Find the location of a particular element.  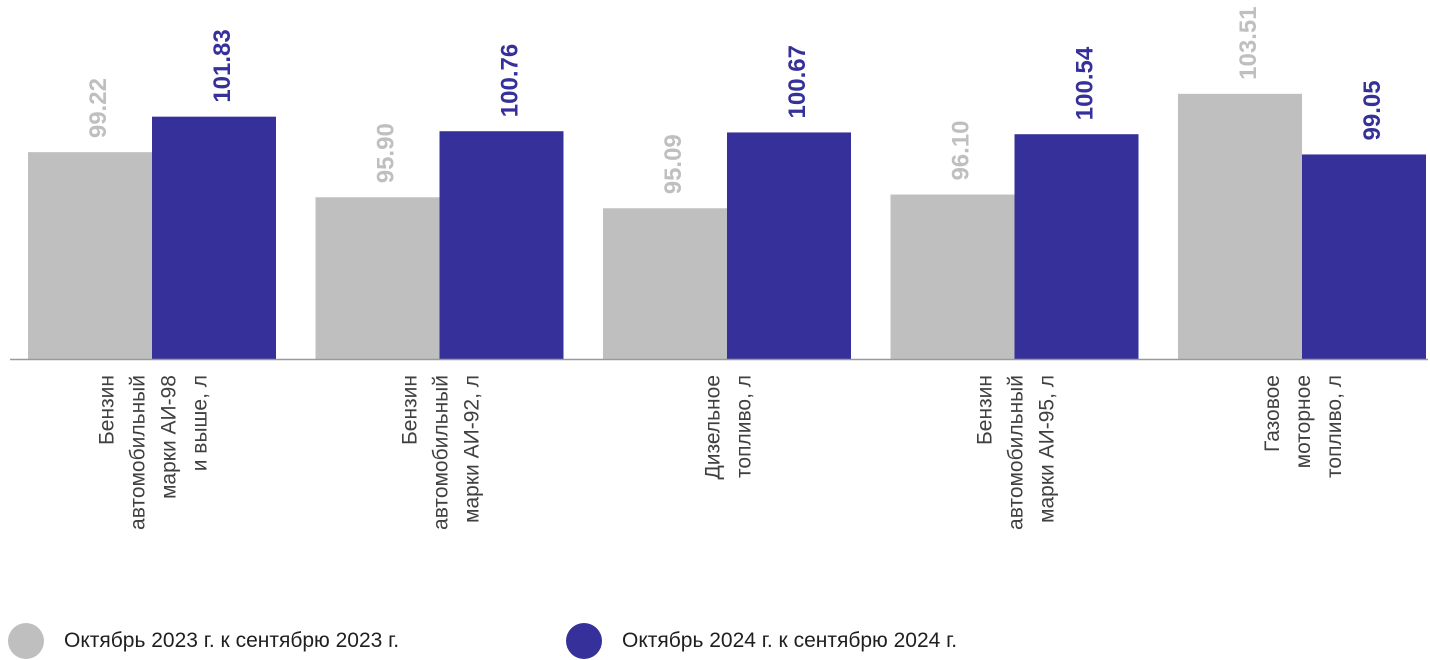

category-label-1-line1: Бензин is located at coordinates (107, 410).